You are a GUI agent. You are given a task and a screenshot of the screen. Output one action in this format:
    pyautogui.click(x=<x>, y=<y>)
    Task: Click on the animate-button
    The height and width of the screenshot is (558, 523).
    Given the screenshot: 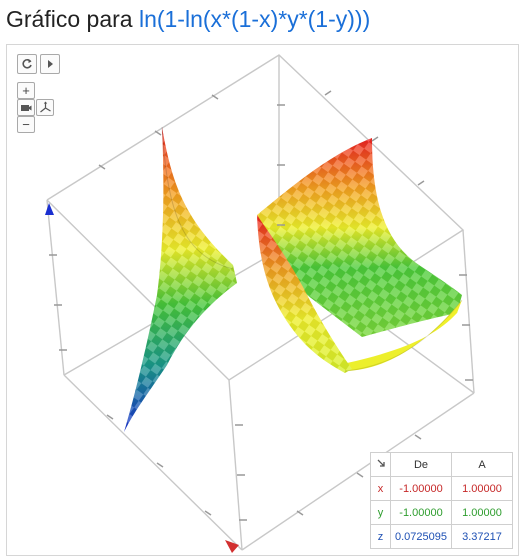 What is the action you would take?
    pyautogui.click(x=50, y=64)
    